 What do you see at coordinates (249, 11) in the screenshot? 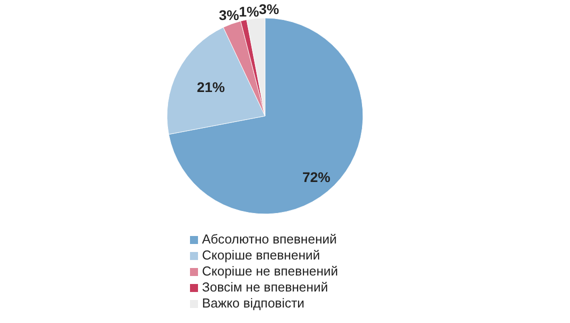
I see `data-label: 1%` at bounding box center [249, 11].